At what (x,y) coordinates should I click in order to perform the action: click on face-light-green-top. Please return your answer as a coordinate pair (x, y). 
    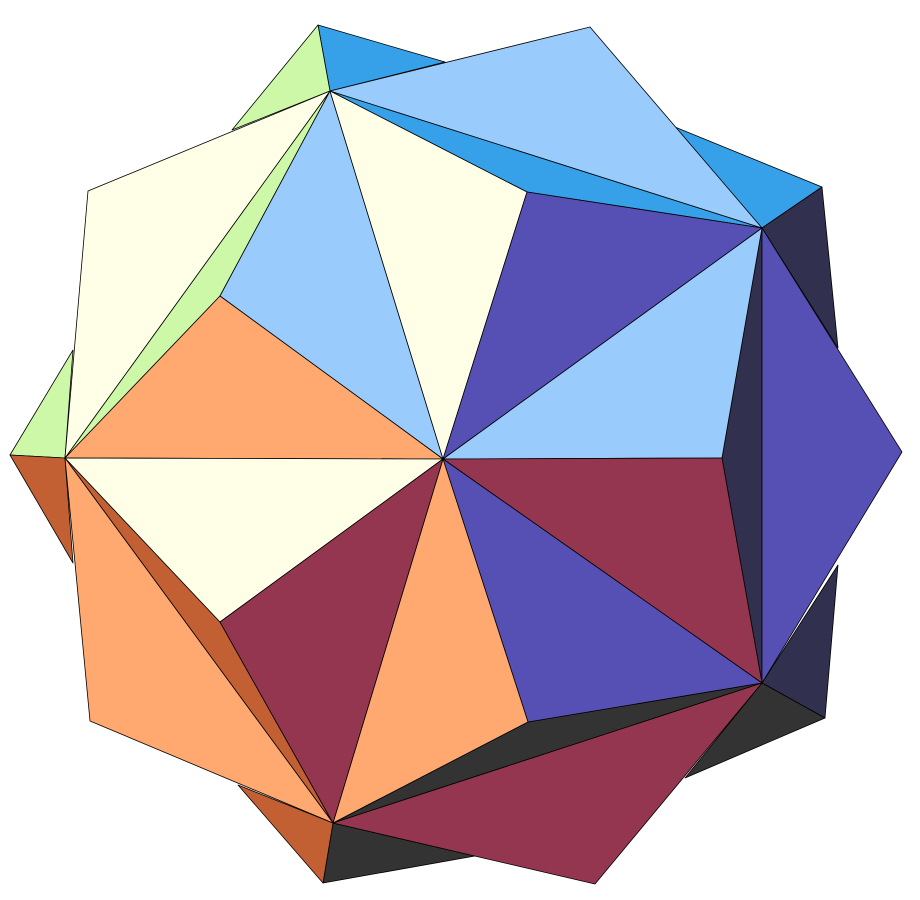
    Looking at the image, I should click on (281, 77).